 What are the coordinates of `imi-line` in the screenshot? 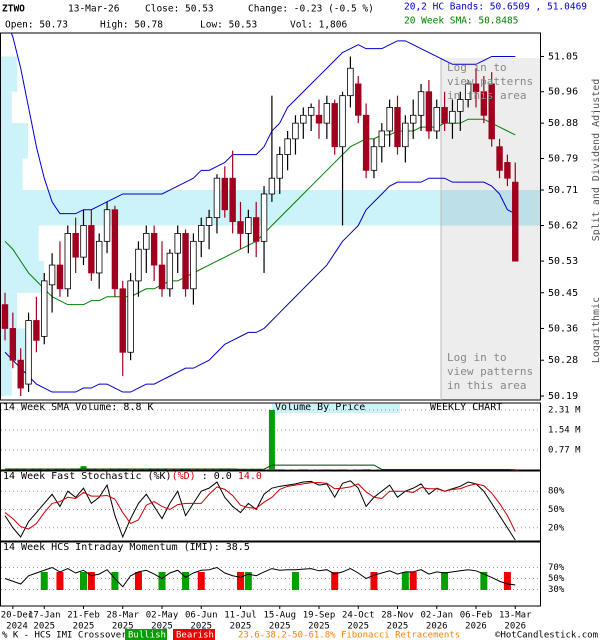 It's located at (260, 577).